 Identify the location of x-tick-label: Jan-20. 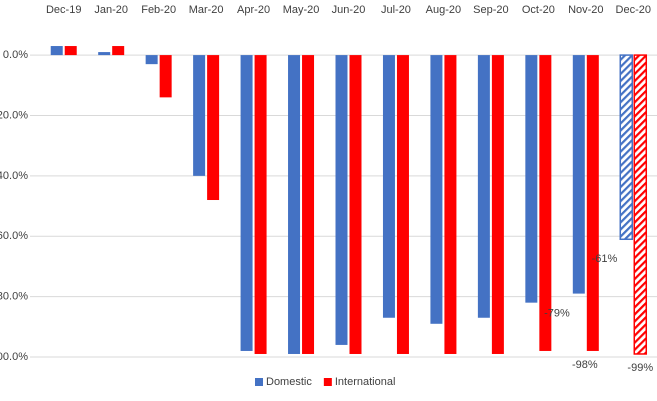
(111, 10).